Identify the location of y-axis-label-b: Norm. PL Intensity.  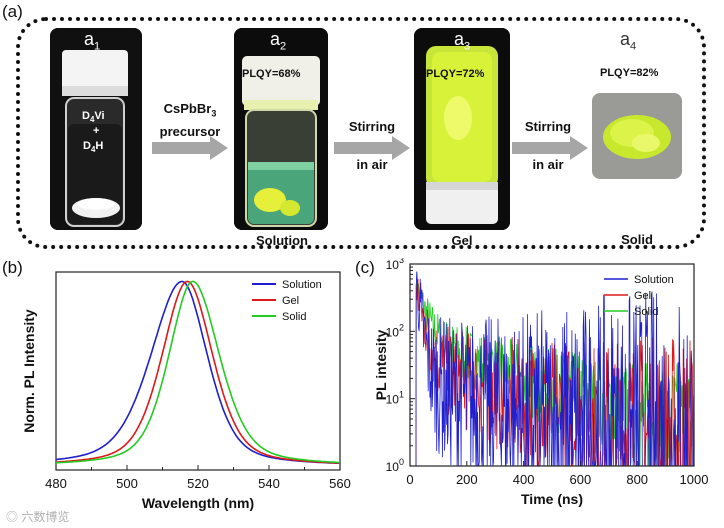
(29, 371).